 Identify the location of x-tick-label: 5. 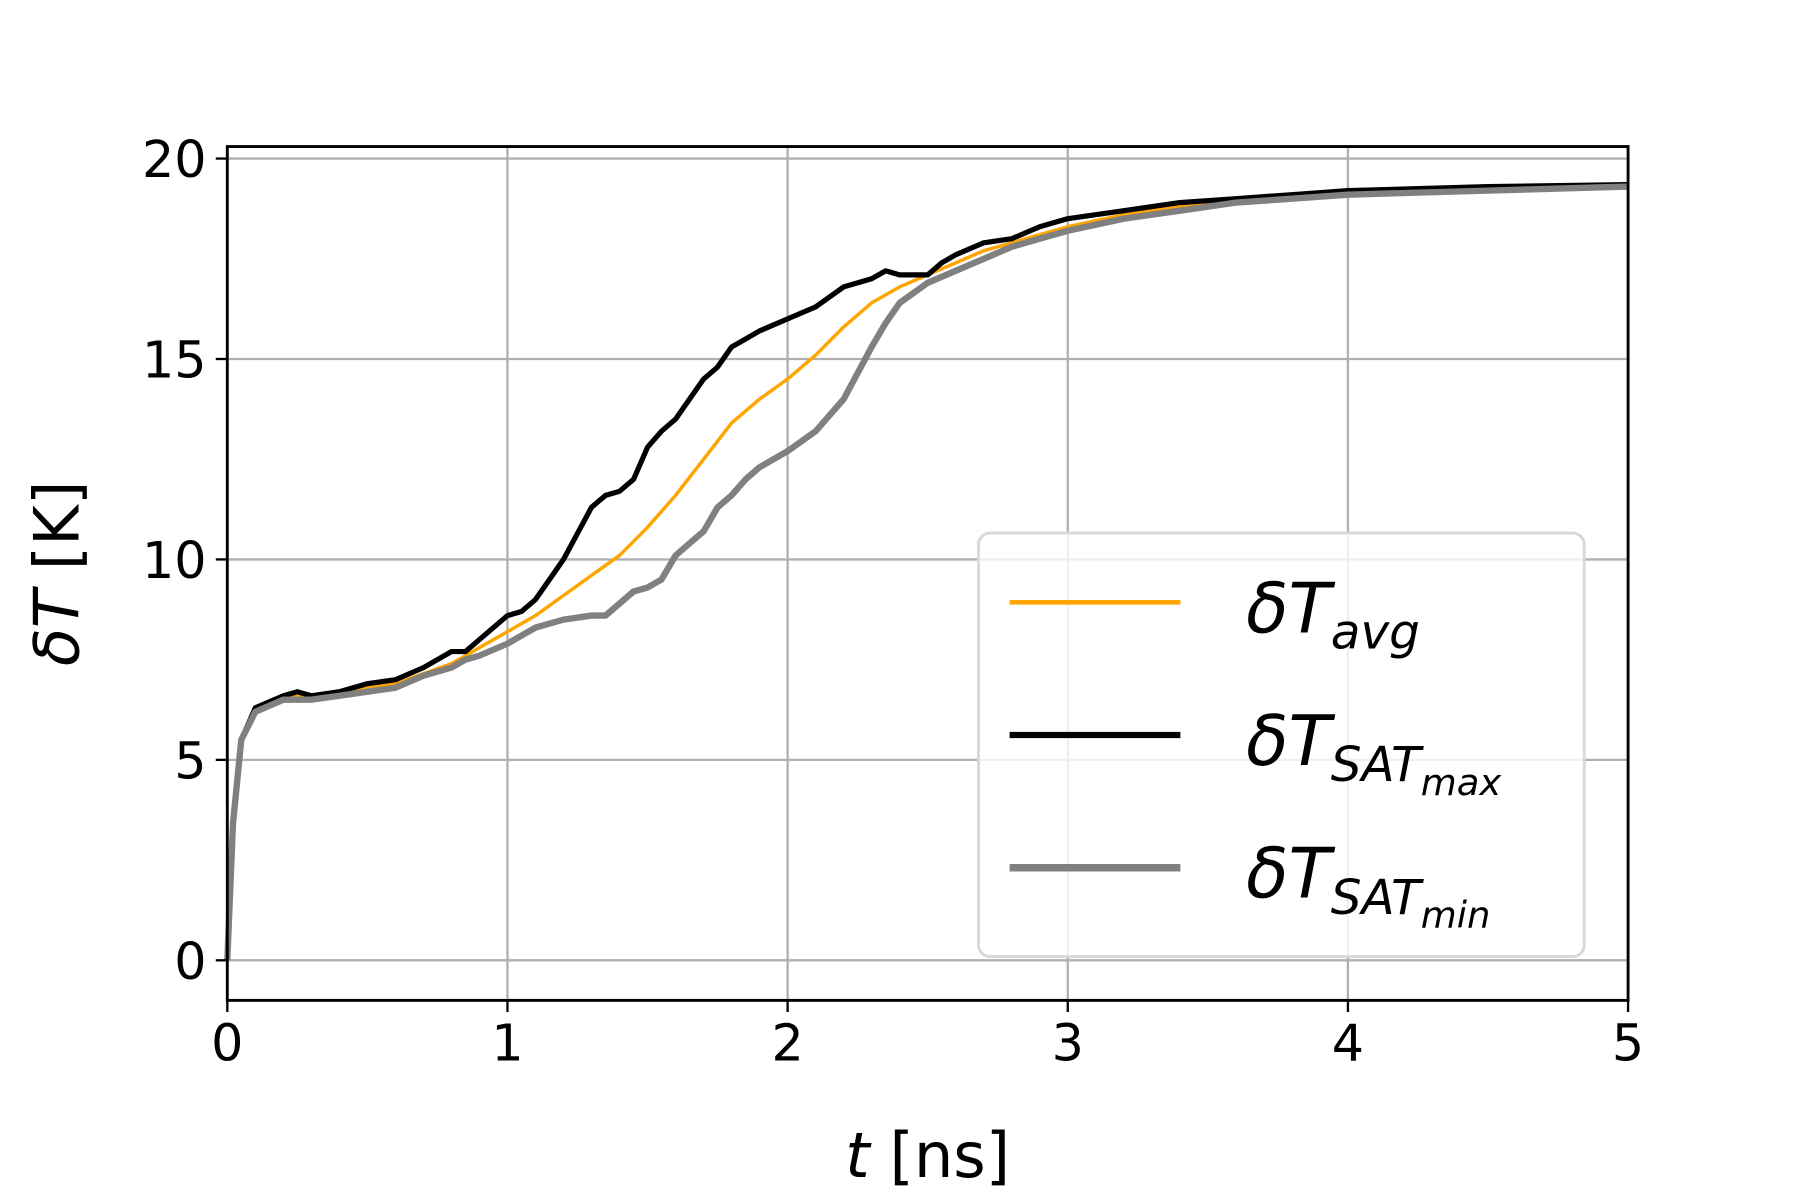
(1628, 1042).